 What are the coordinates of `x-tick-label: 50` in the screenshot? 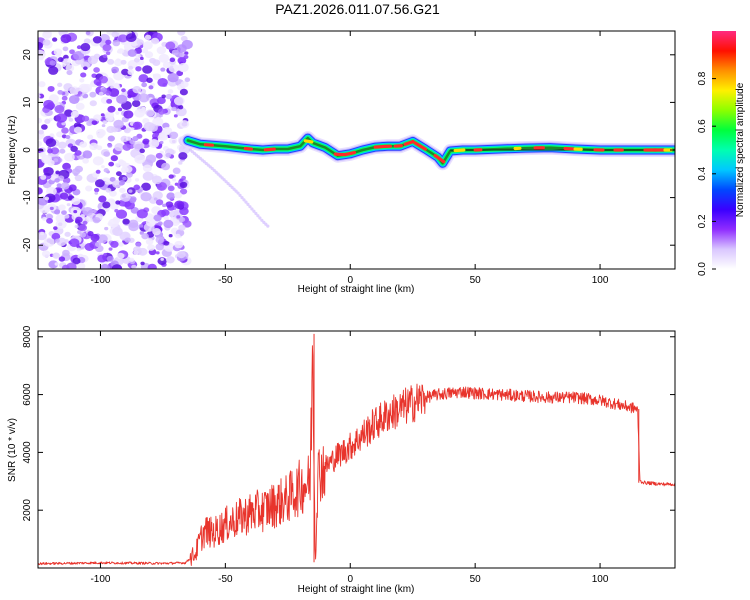 It's located at (476, 280).